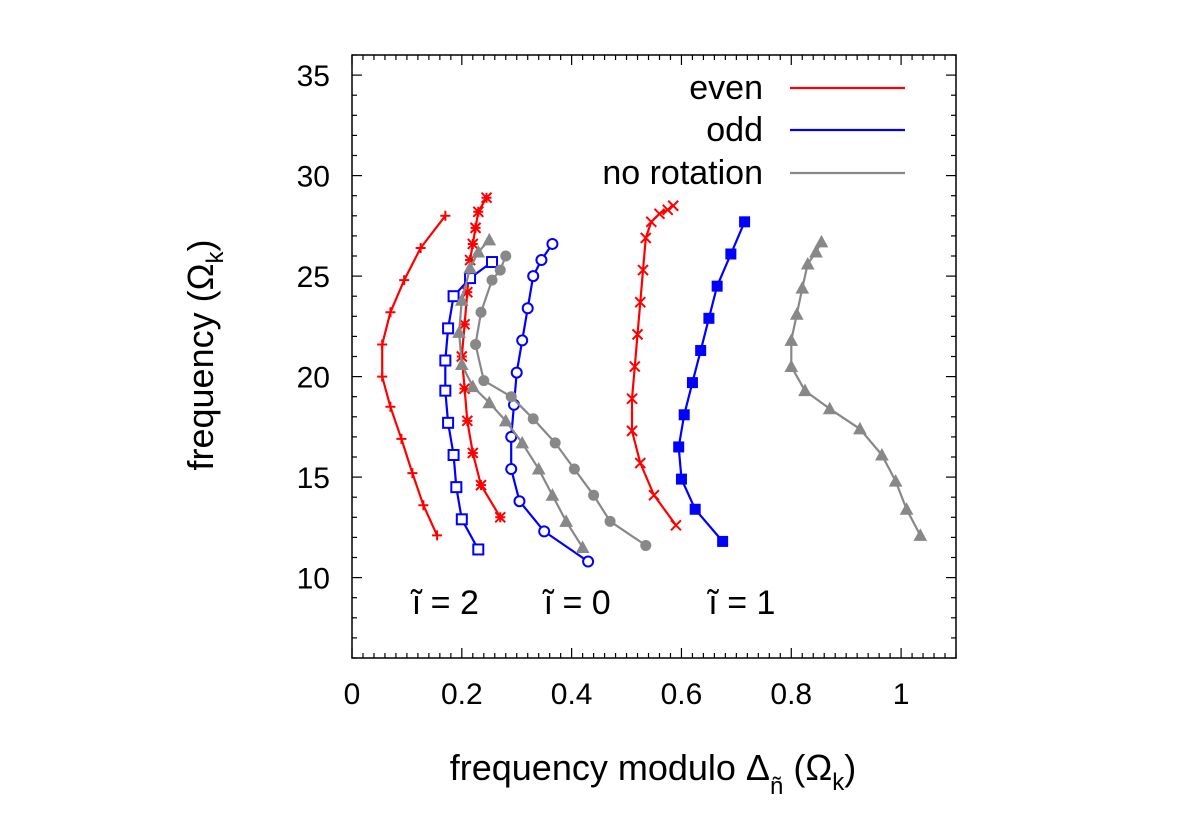 This screenshot has height=840, width=1200. Describe the element at coordinates (682, 173) in the screenshot. I see `legend-label: no rotation` at that location.